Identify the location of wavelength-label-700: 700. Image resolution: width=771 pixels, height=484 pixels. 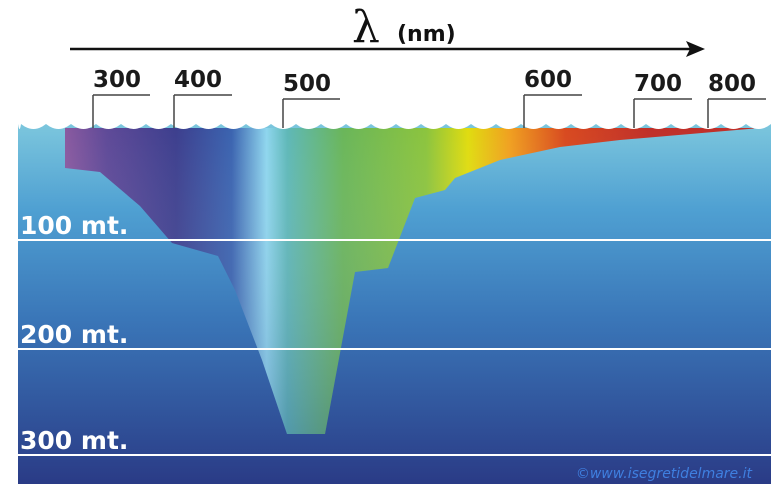
(658, 84).